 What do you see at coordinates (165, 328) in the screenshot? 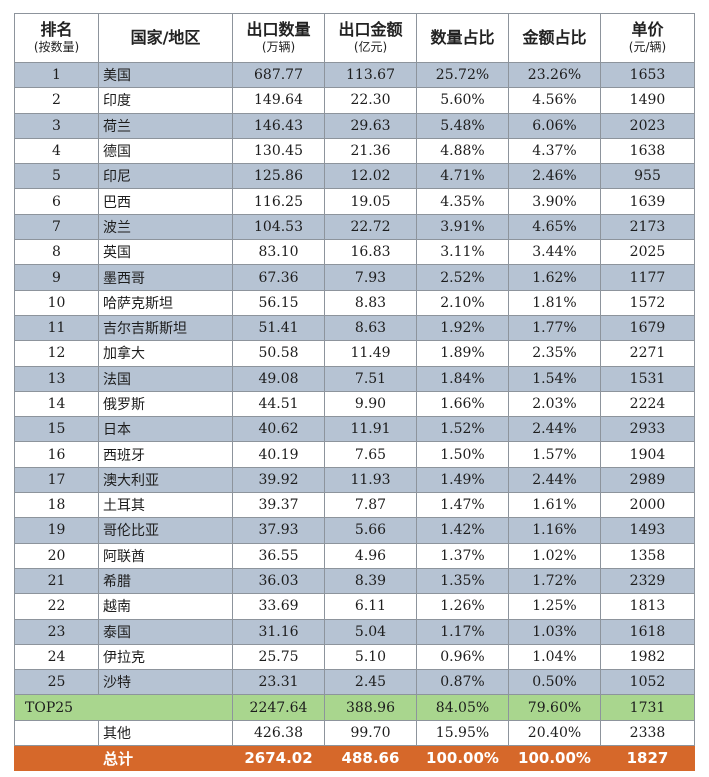
I see `country-cell: 吉尔吉斯斯坦` at bounding box center [165, 328].